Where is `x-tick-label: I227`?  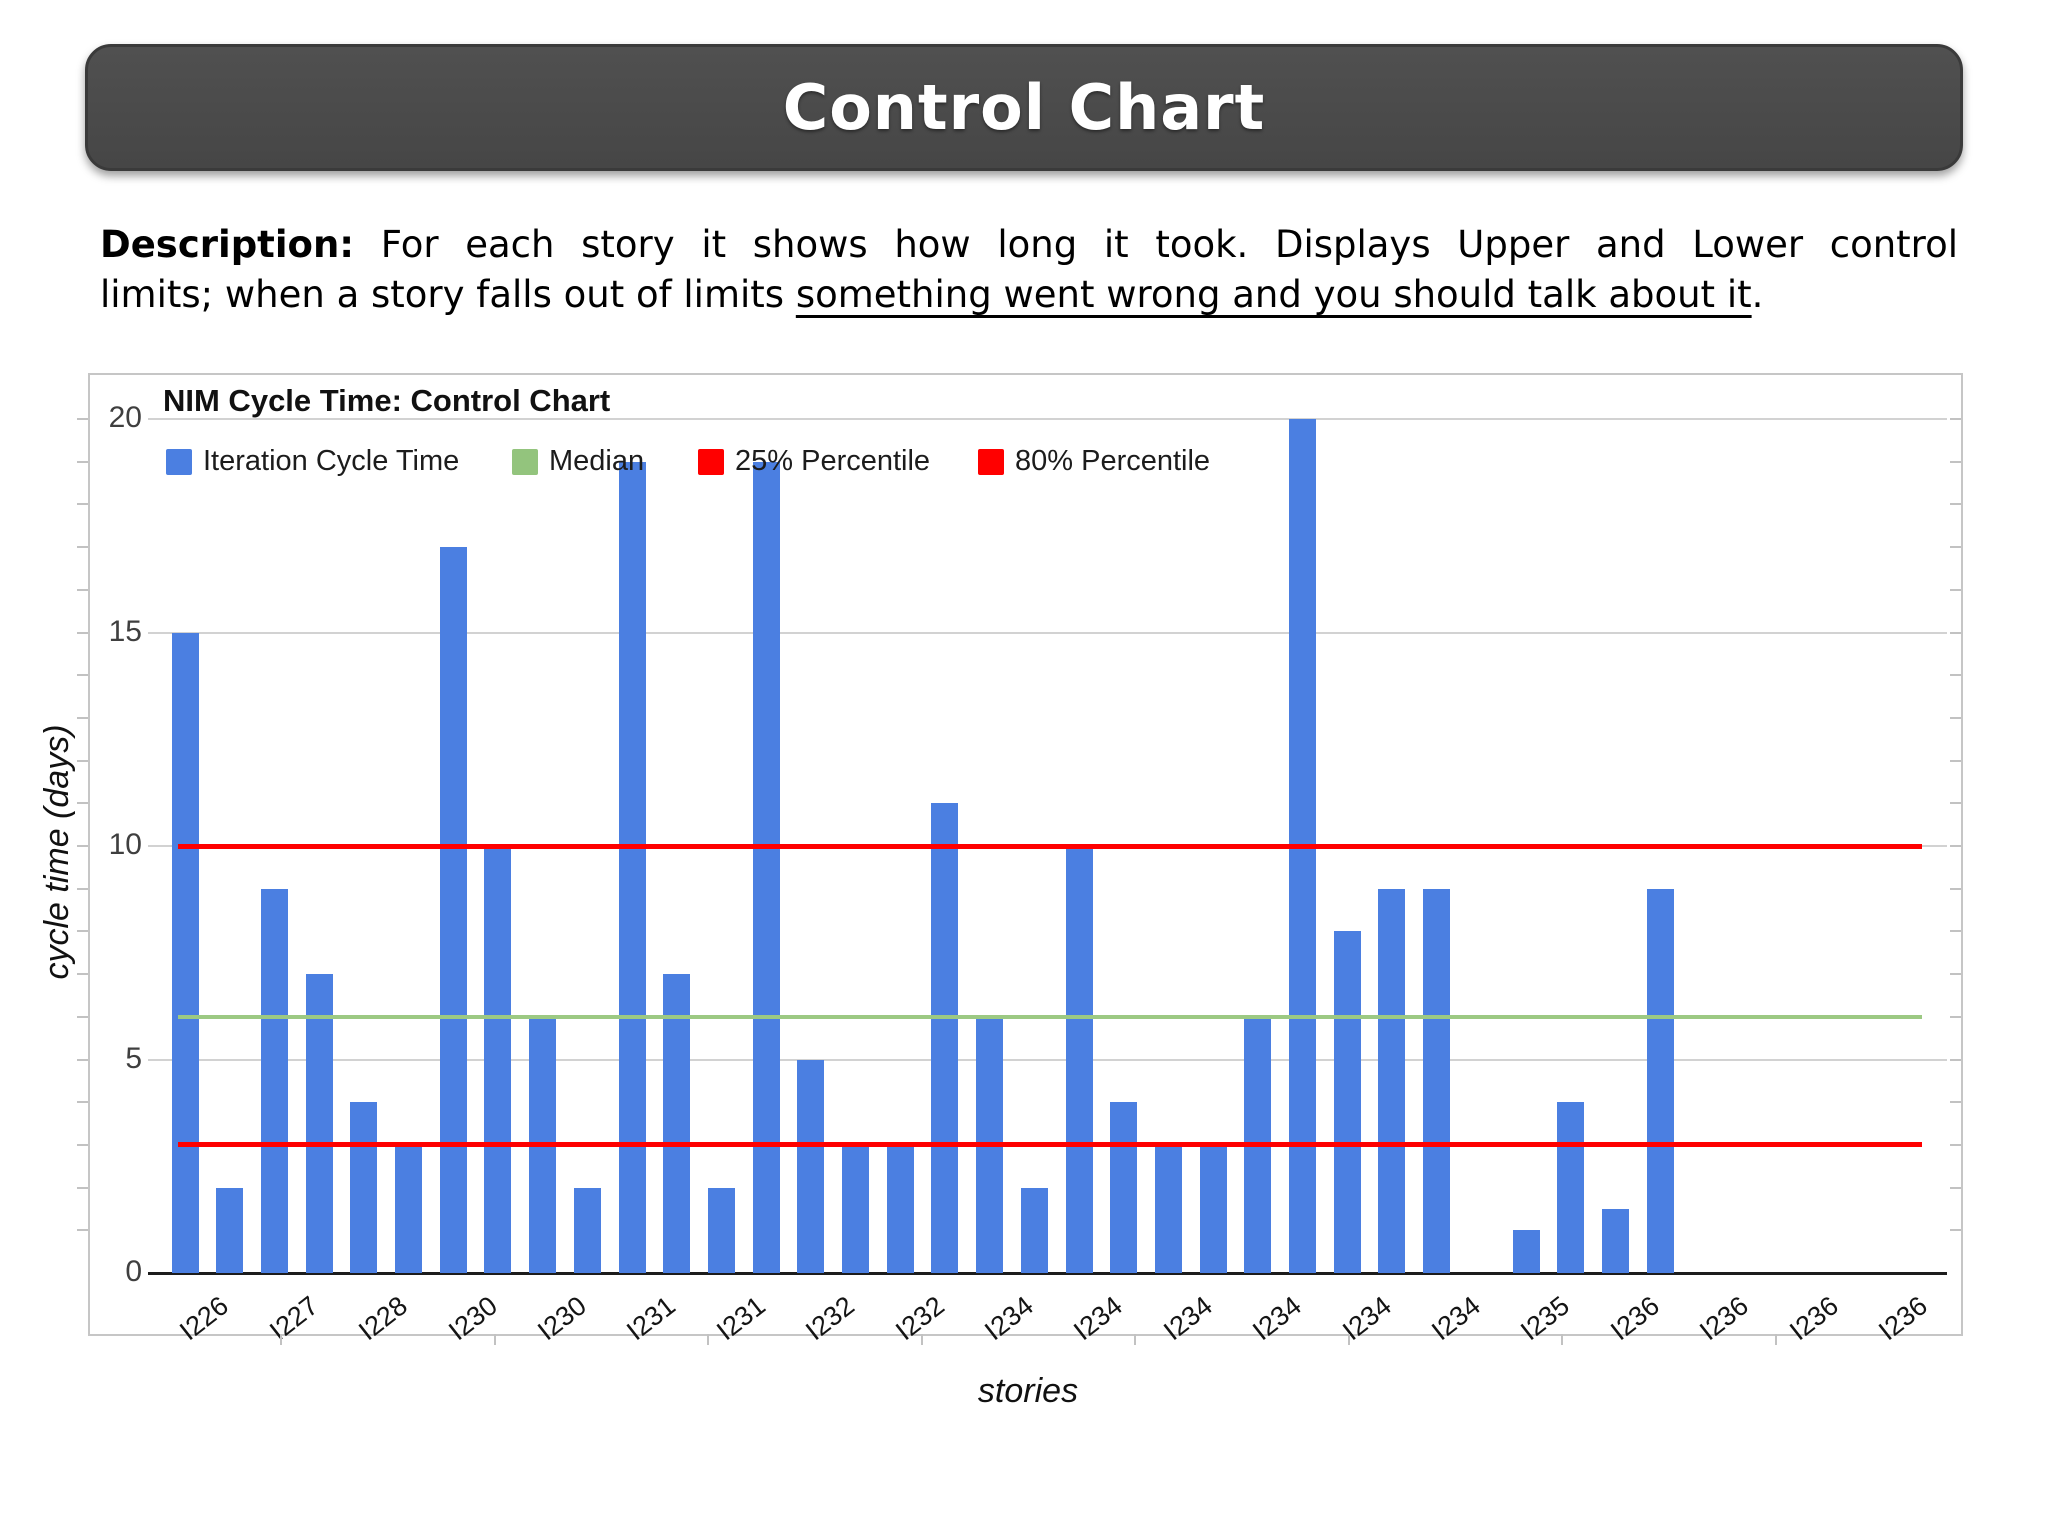 x-tick-label: I227 is located at coordinates (293, 1318).